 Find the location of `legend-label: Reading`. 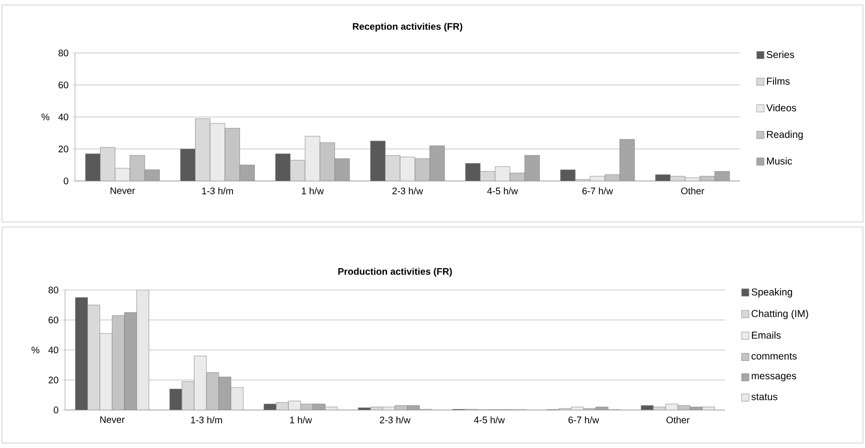

legend-label: Reading is located at coordinates (785, 135).